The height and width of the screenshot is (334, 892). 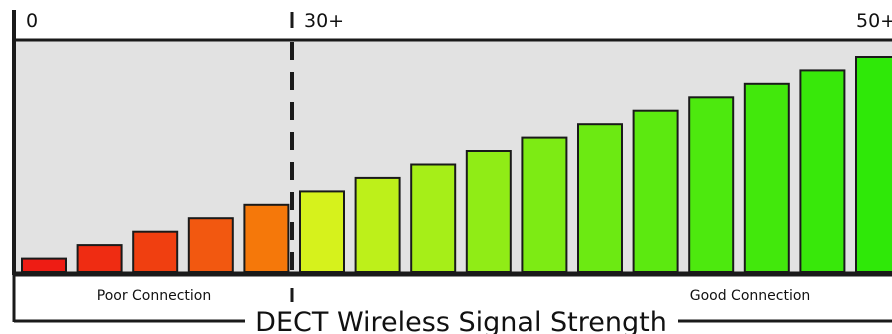 What do you see at coordinates (750, 296) in the screenshot?
I see `zone-label-good: Good Connection` at bounding box center [750, 296].